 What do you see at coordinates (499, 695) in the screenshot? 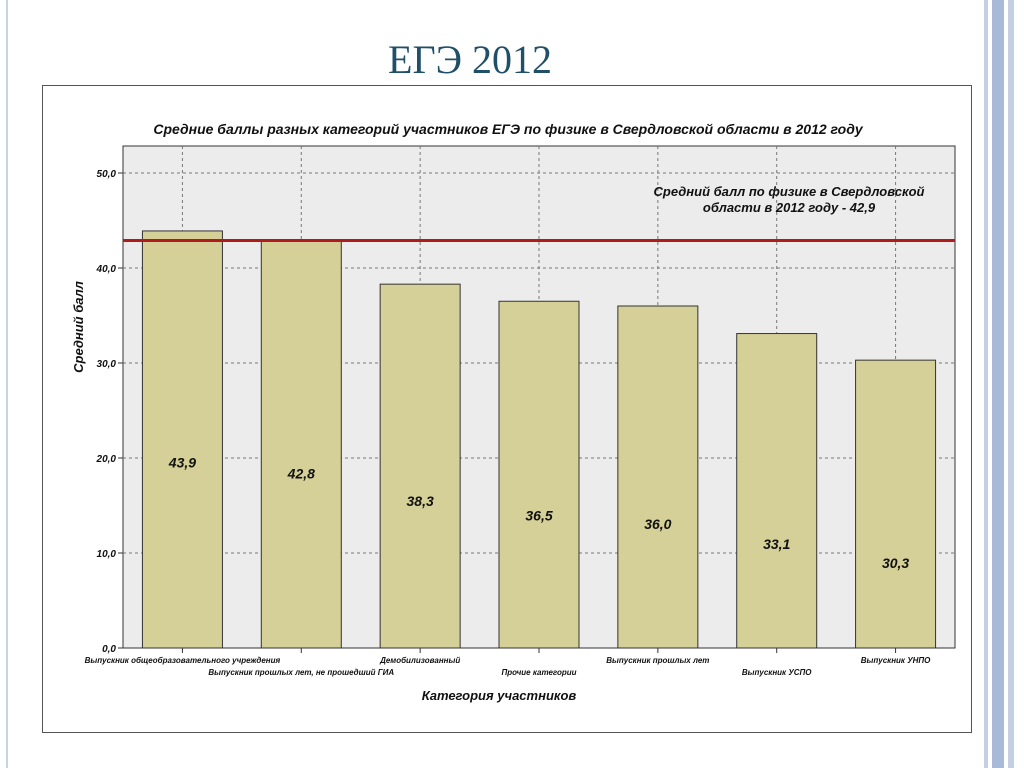
I see `x-axis-label: Категория участников` at bounding box center [499, 695].